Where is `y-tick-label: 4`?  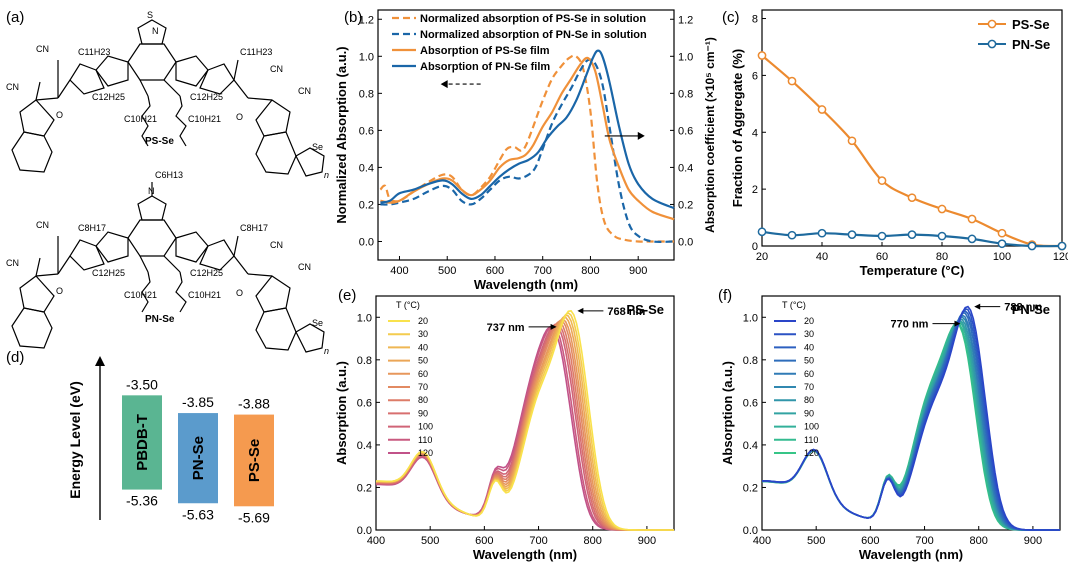 y-tick-label: 4 is located at coordinates (755, 133).